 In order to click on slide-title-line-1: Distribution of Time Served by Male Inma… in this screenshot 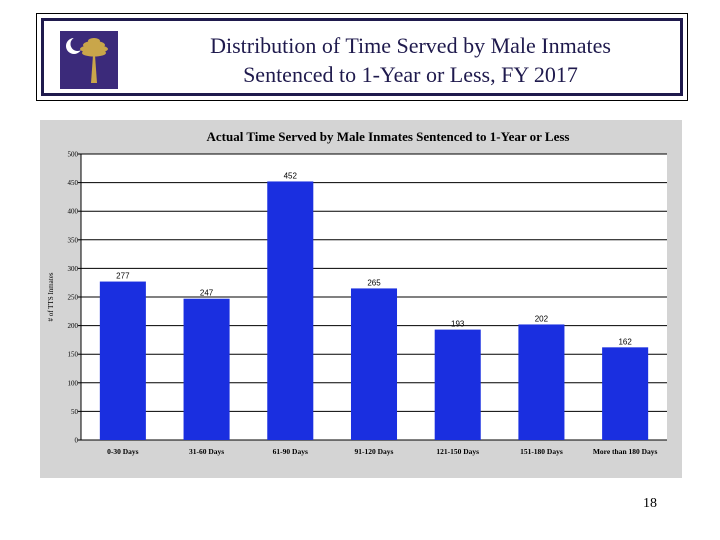, I will do `click(410, 45)`.